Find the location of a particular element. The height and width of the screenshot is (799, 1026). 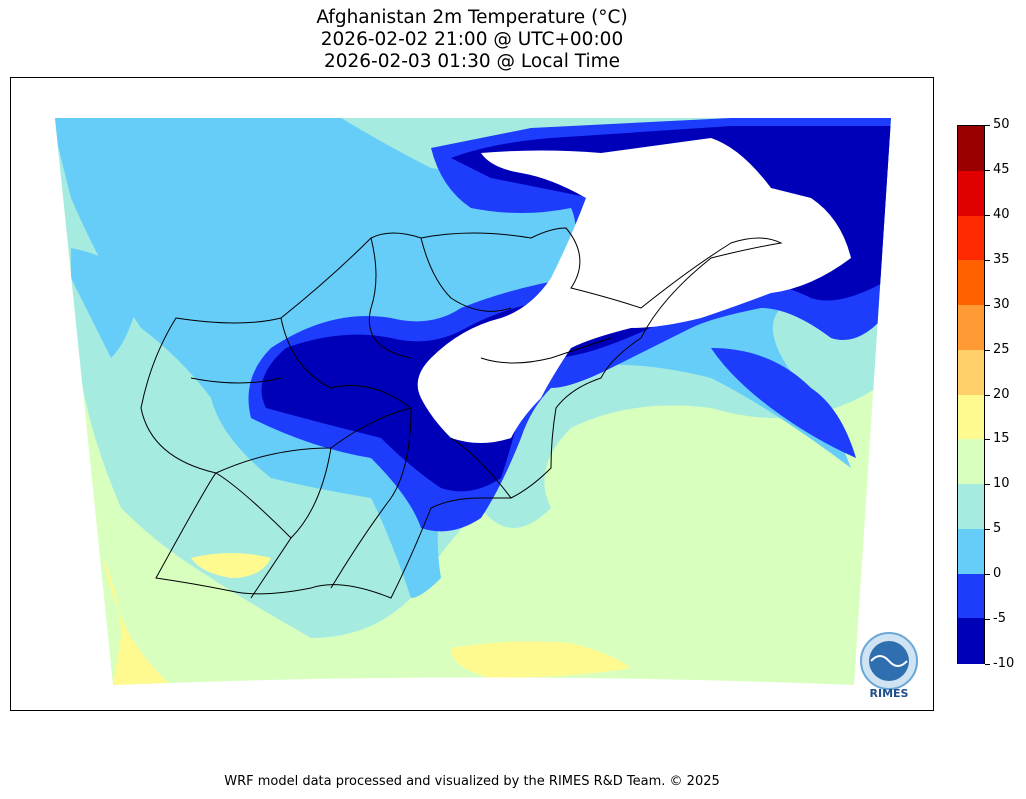

field-15-20-south is located at coordinates (541, 659).